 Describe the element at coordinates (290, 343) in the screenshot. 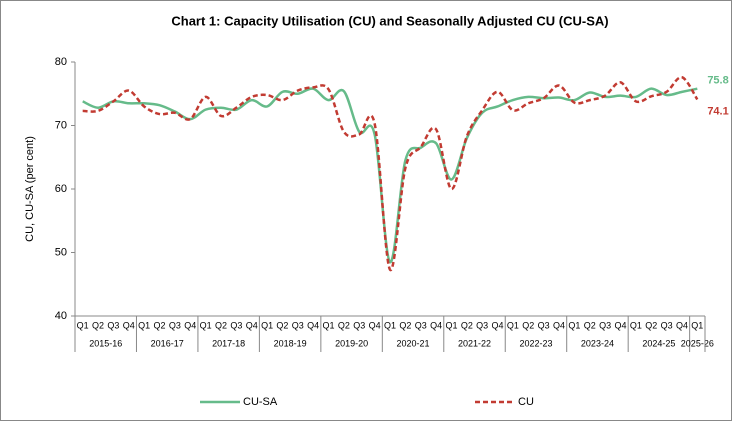

I see `year-label: 2018-19` at that location.